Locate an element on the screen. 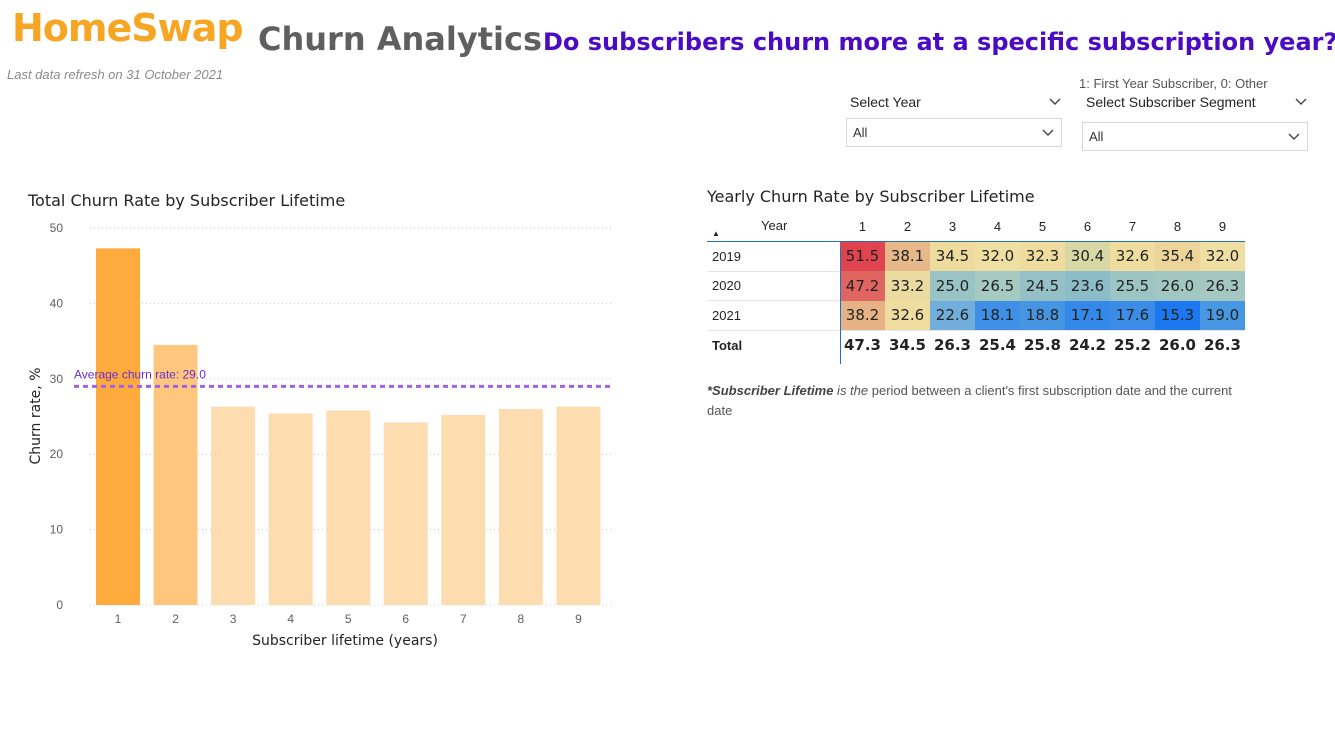 This screenshot has width=1335, height=747. matrix-column-header: 2 is located at coordinates (907, 226).